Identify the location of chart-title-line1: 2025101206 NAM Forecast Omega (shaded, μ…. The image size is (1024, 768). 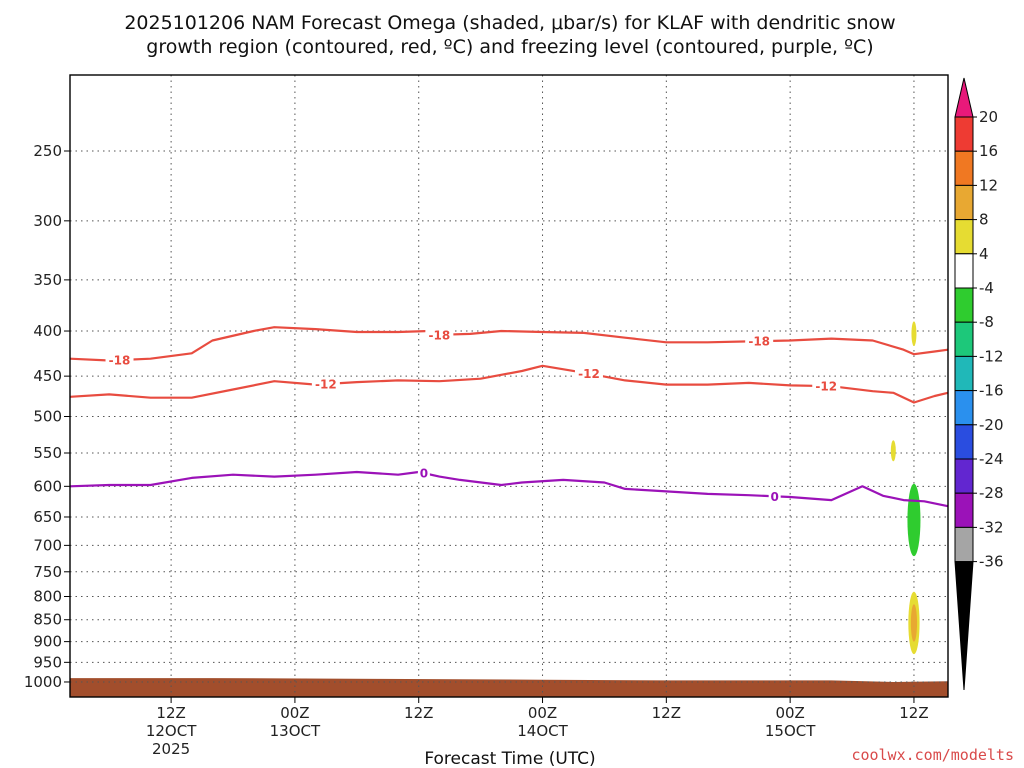
(509, 23).